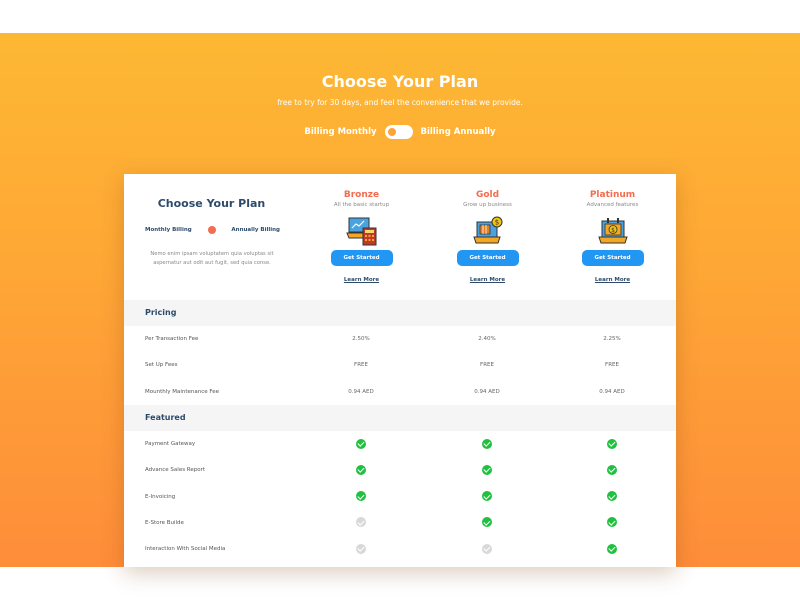 The image size is (800, 600). I want to click on row-label: Payment Gateway, so click(170, 444).